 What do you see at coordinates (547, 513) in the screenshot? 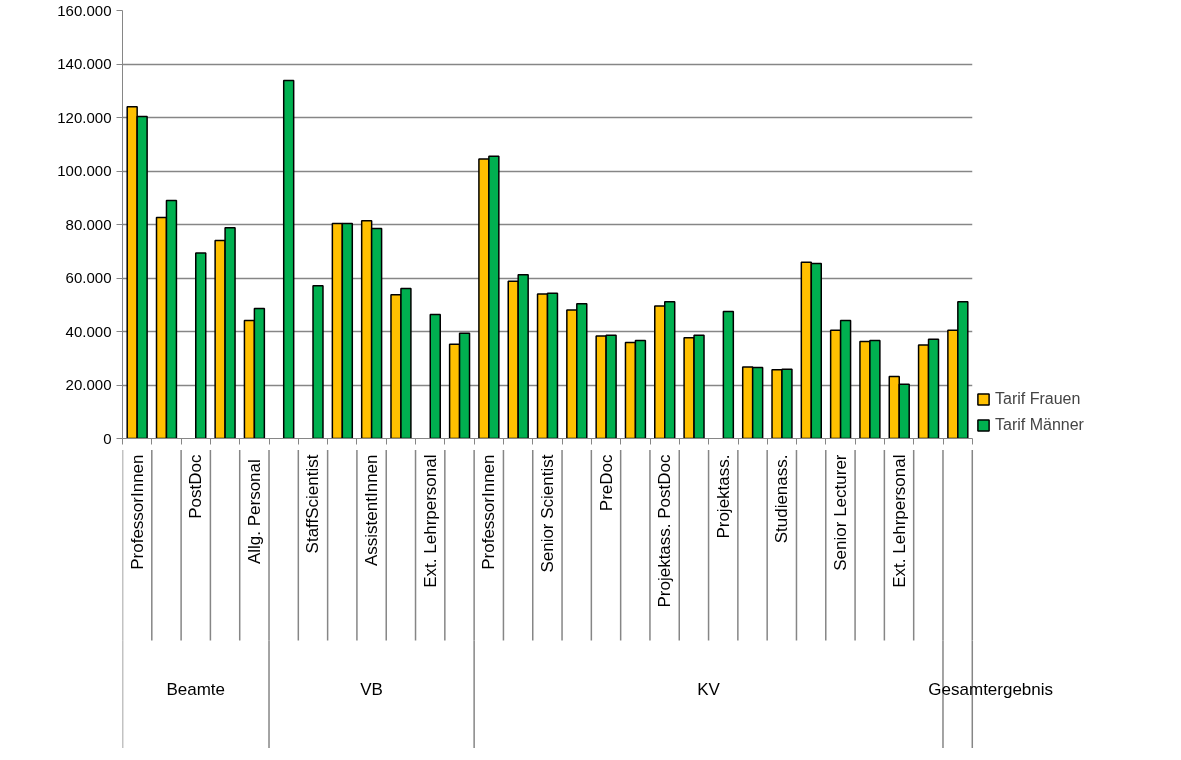
I see `x-tick-label: Senior Scientist` at bounding box center [547, 513].